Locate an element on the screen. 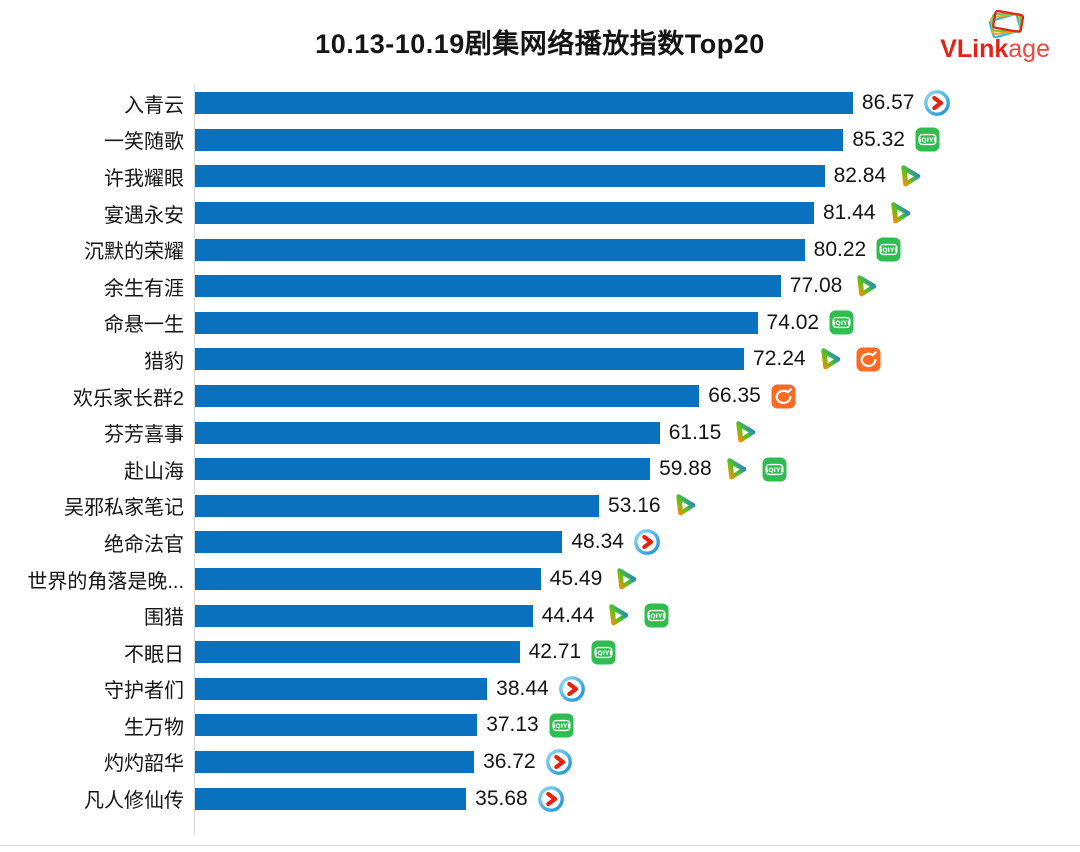 The image size is (1080, 852). bar-area: 86.57 is located at coordinates (637, 103).